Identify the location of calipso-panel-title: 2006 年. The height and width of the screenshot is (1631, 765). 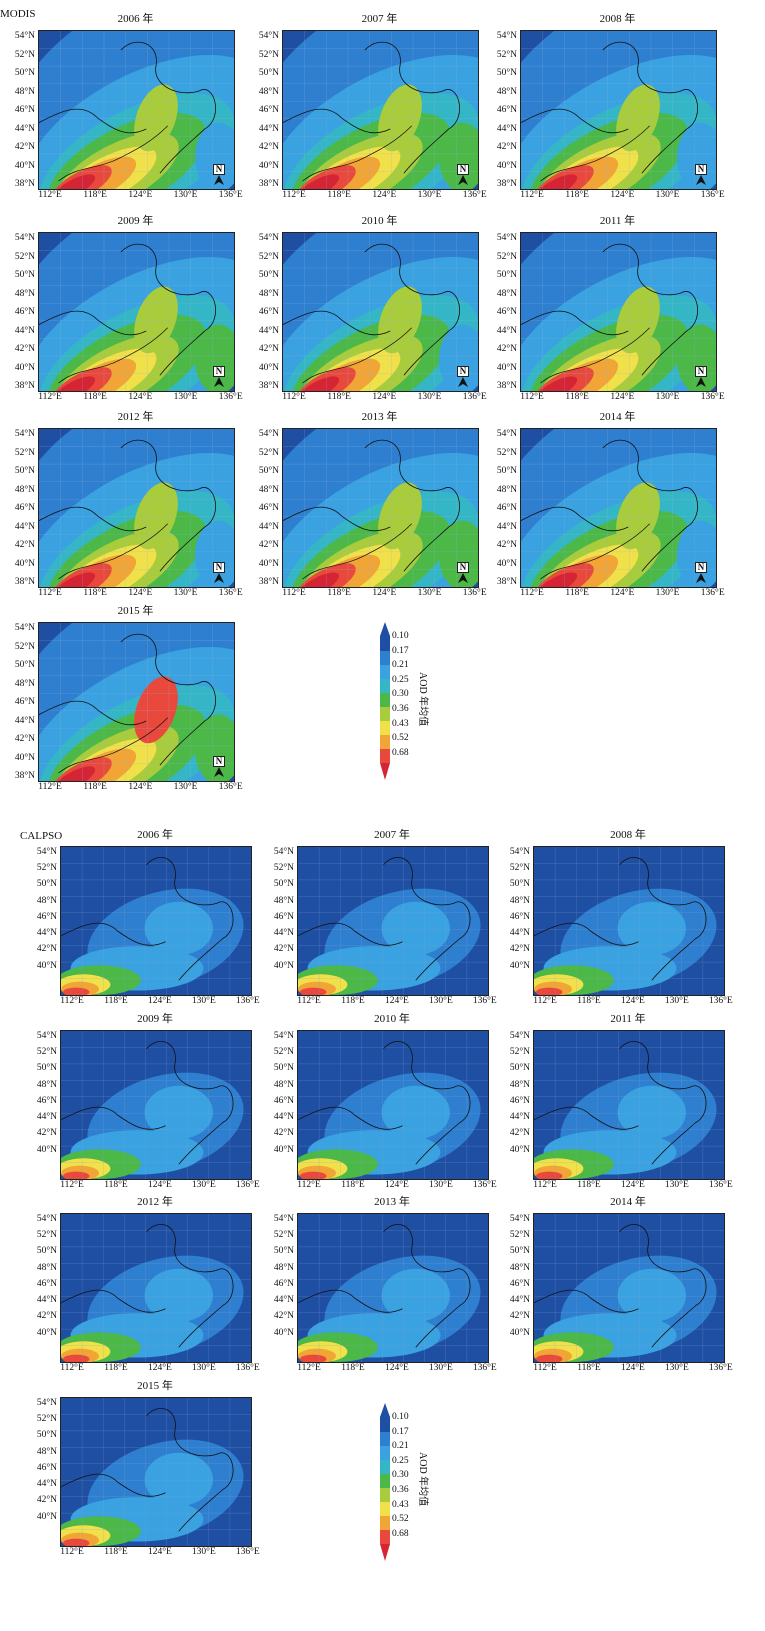
(155, 835).